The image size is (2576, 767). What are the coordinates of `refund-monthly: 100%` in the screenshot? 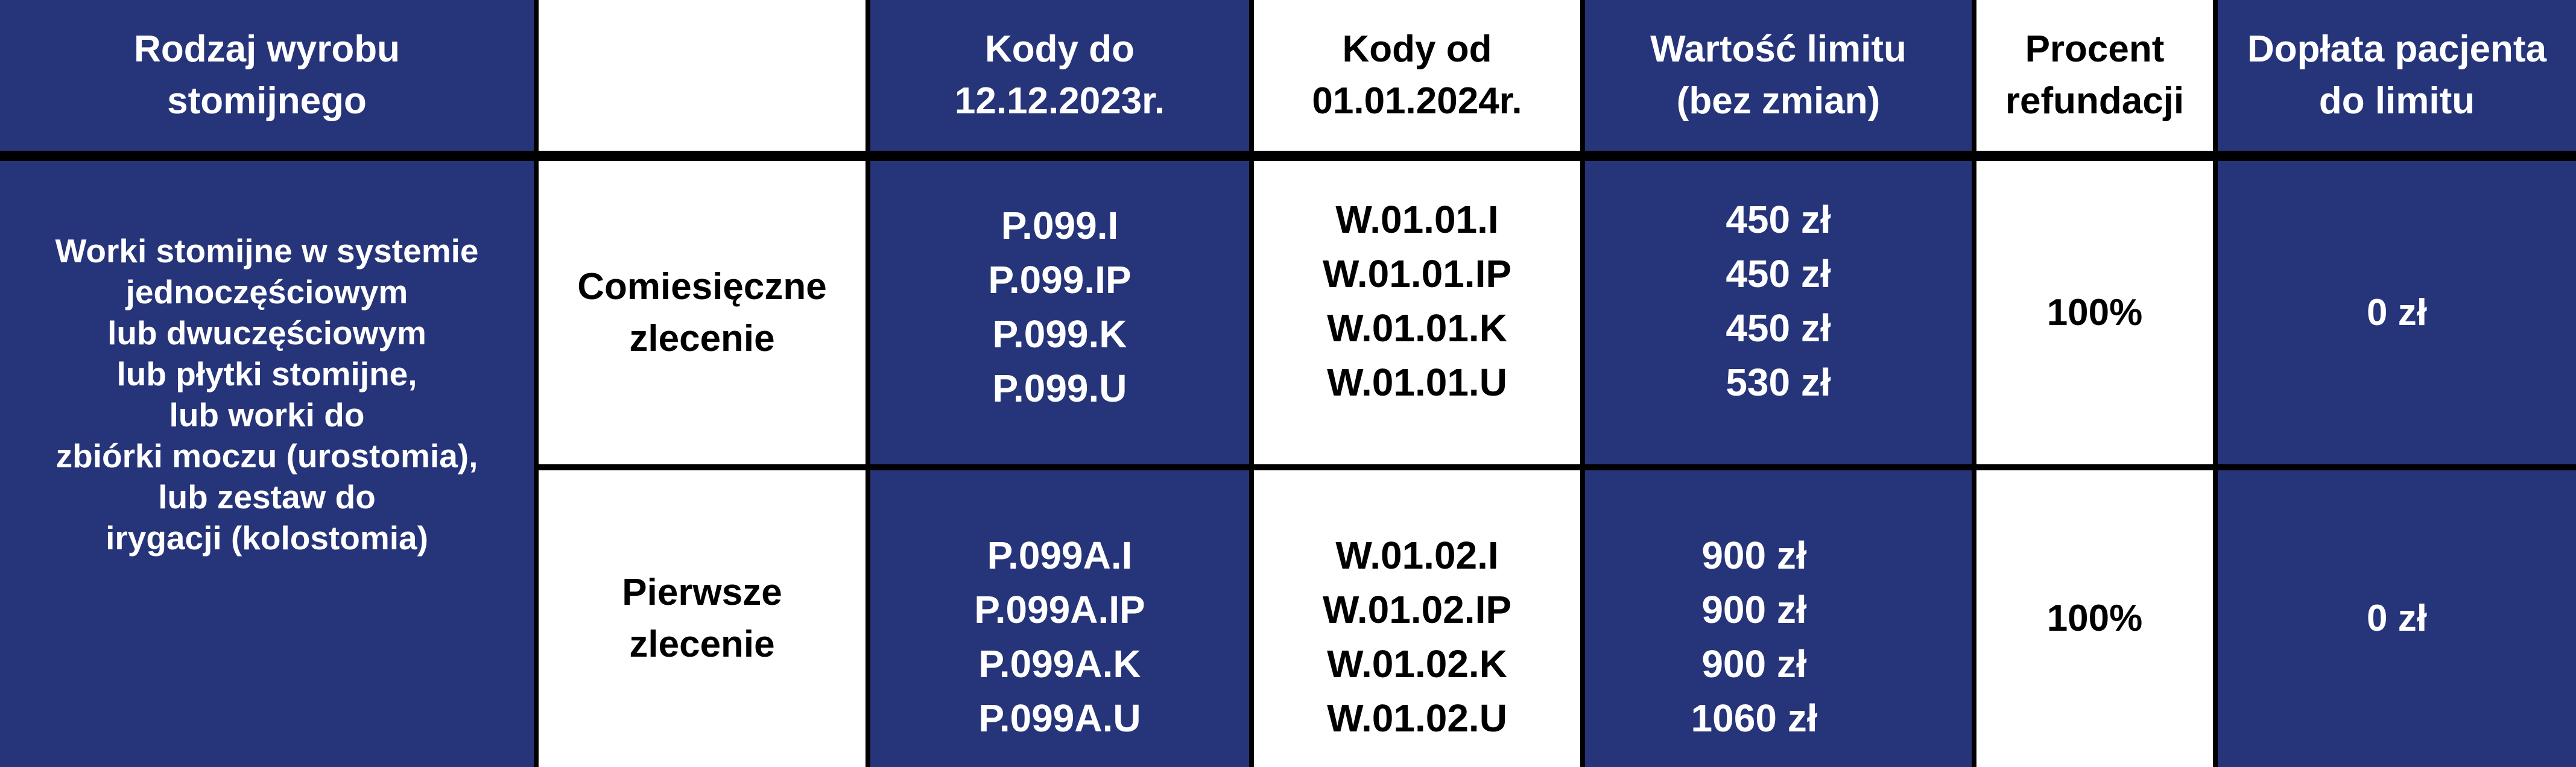 It's located at (2094, 312).